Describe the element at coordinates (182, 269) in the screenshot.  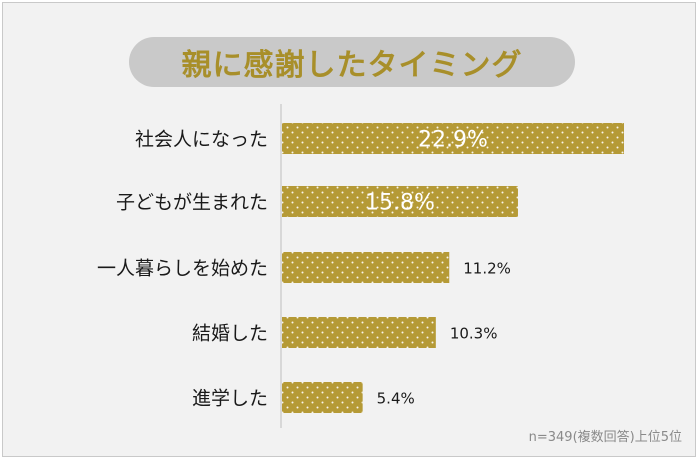
I see `category-label: 一人暮らしを始めた` at that location.